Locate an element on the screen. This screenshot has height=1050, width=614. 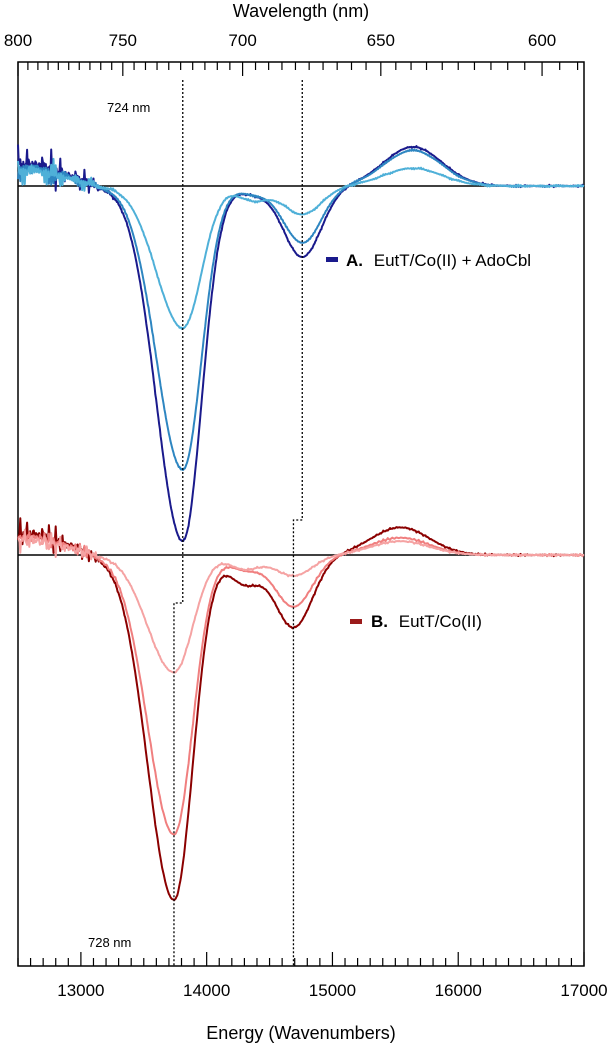
top-tick-label: 750 is located at coordinates (123, 40).